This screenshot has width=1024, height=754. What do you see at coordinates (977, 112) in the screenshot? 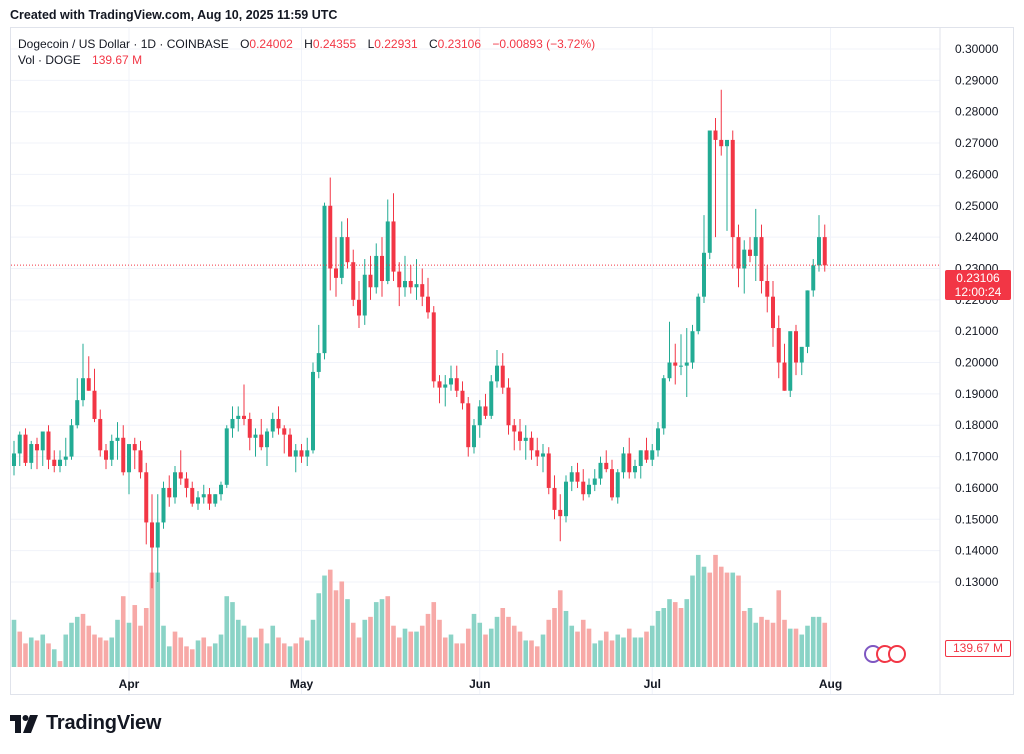
I see `y-tick-label: 0.28000` at bounding box center [977, 112].